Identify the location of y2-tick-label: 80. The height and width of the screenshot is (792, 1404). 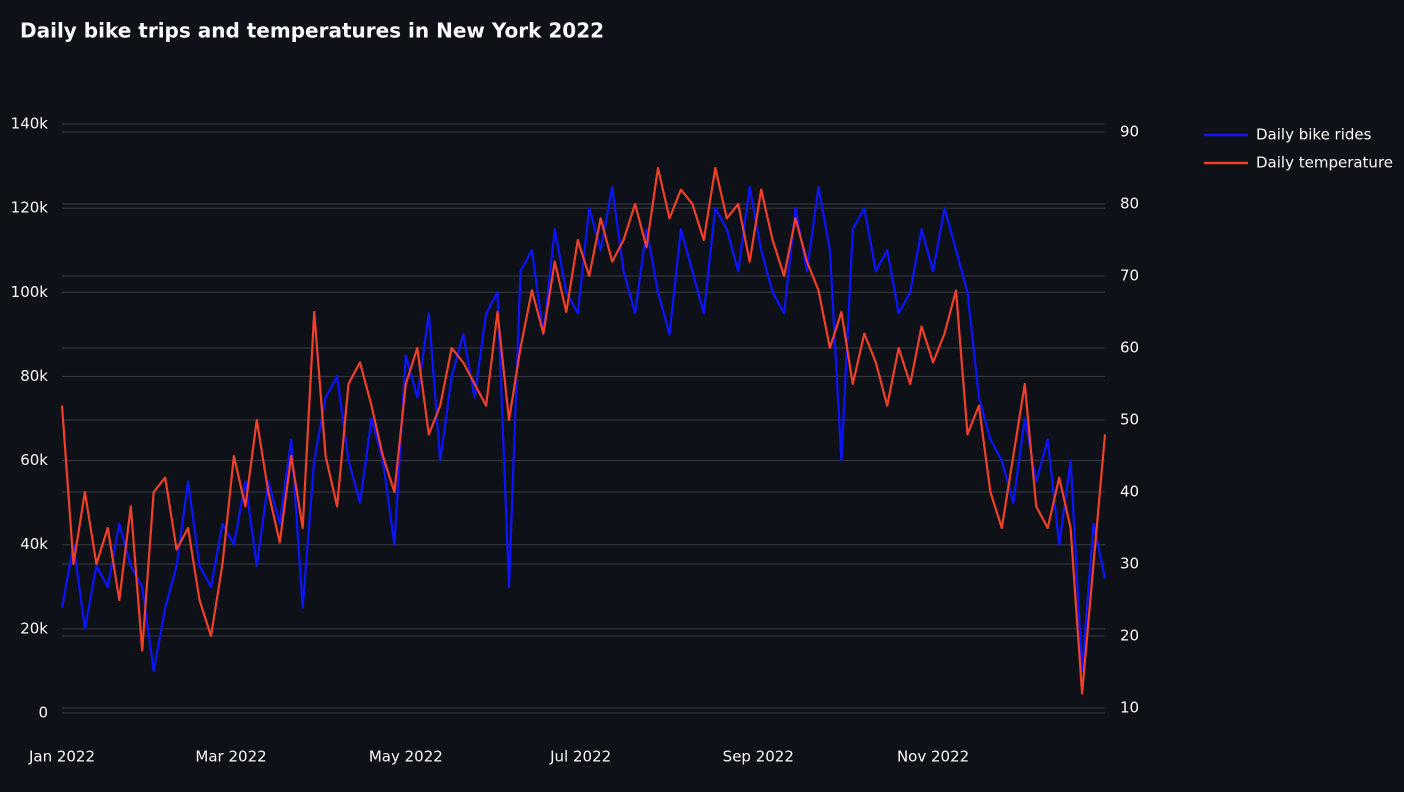
(1129, 204).